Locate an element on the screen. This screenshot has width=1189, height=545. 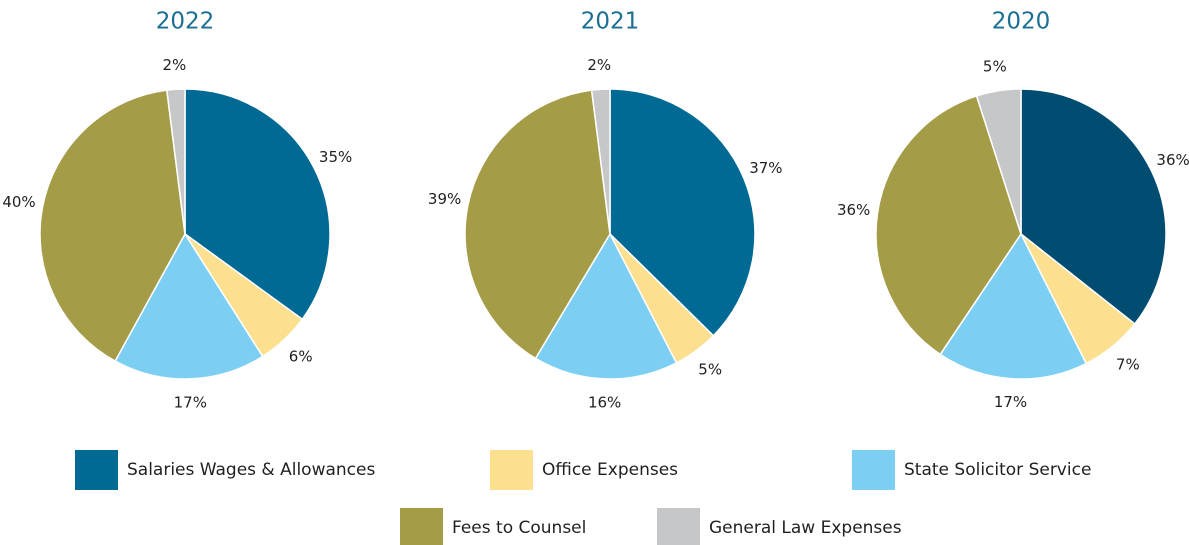
chart-title: 2021 is located at coordinates (610, 22).